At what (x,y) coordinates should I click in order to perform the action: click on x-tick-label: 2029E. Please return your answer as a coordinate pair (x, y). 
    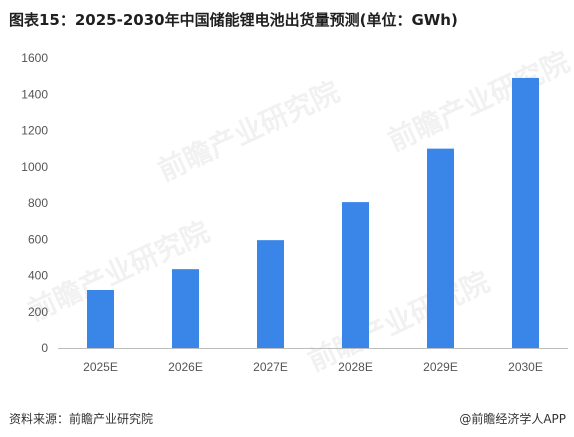
    Looking at the image, I should click on (440, 367).